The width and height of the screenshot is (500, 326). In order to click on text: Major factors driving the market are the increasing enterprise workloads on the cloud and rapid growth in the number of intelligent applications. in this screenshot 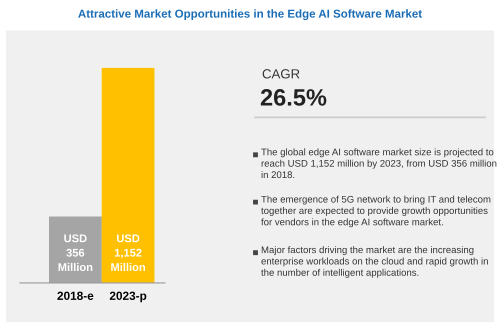, I will do `click(374, 262)`.